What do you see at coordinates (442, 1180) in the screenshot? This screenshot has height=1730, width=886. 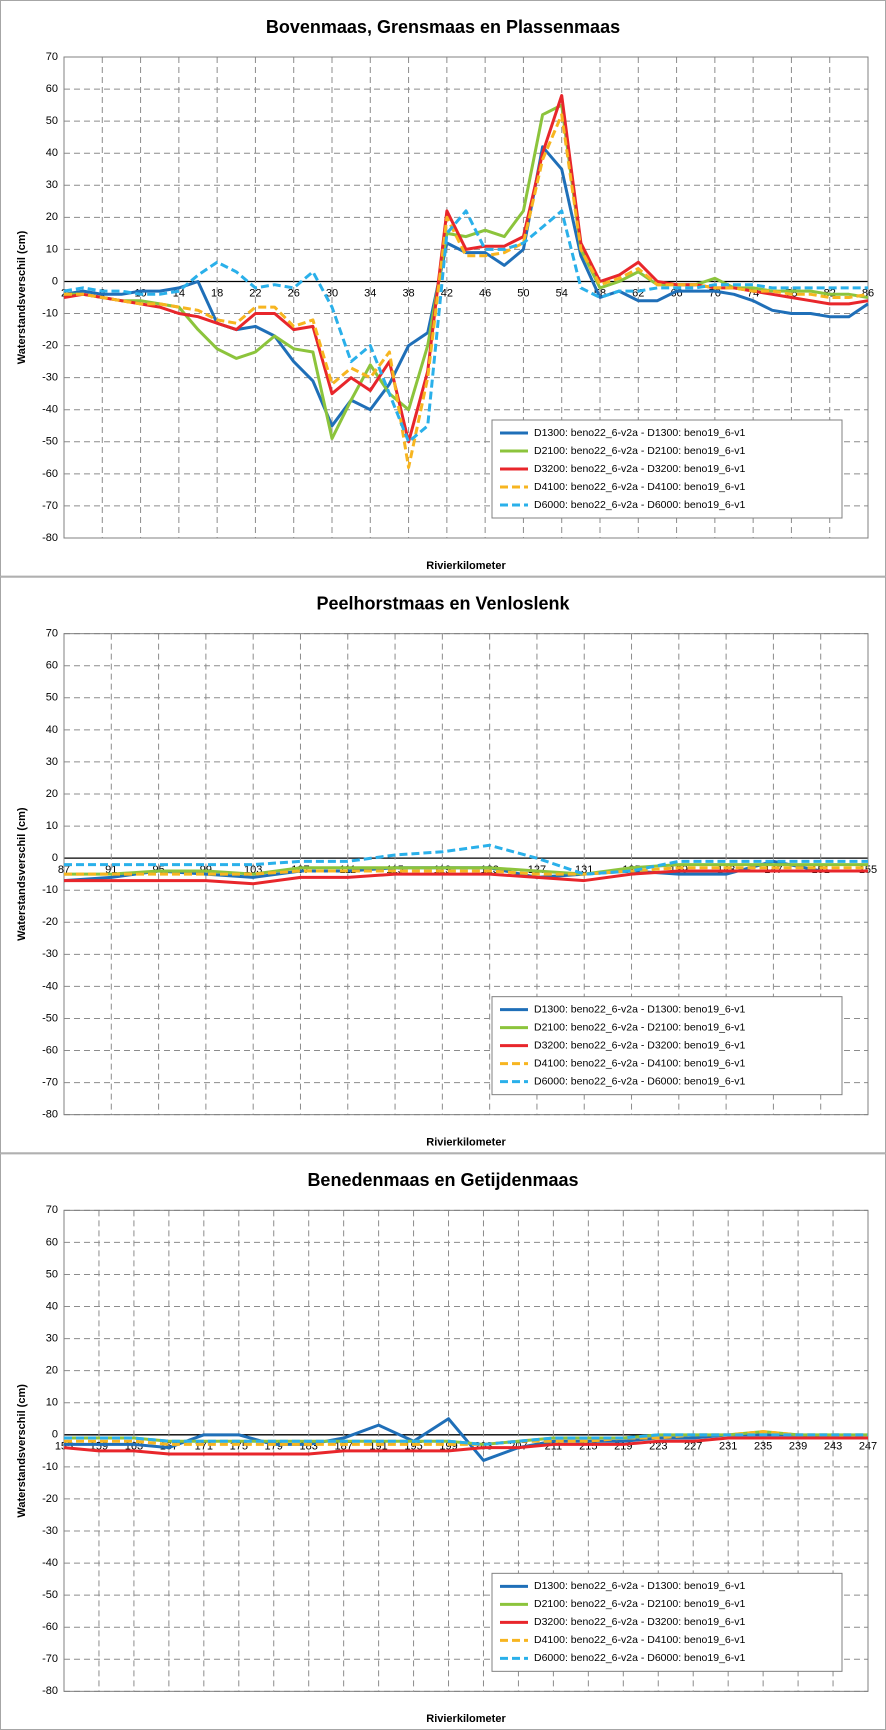 I see `chart-title: Benedenmaas en Getijdenmaas` at bounding box center [442, 1180].